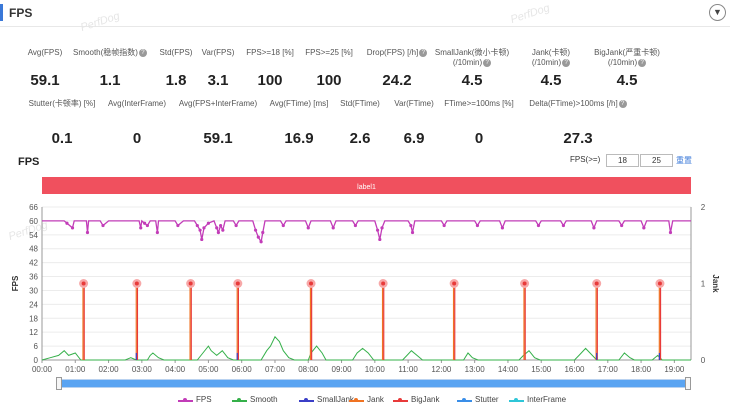  Describe the element at coordinates (608, 369) in the screenshot. I see `x-tick-label: 17:00` at that location.